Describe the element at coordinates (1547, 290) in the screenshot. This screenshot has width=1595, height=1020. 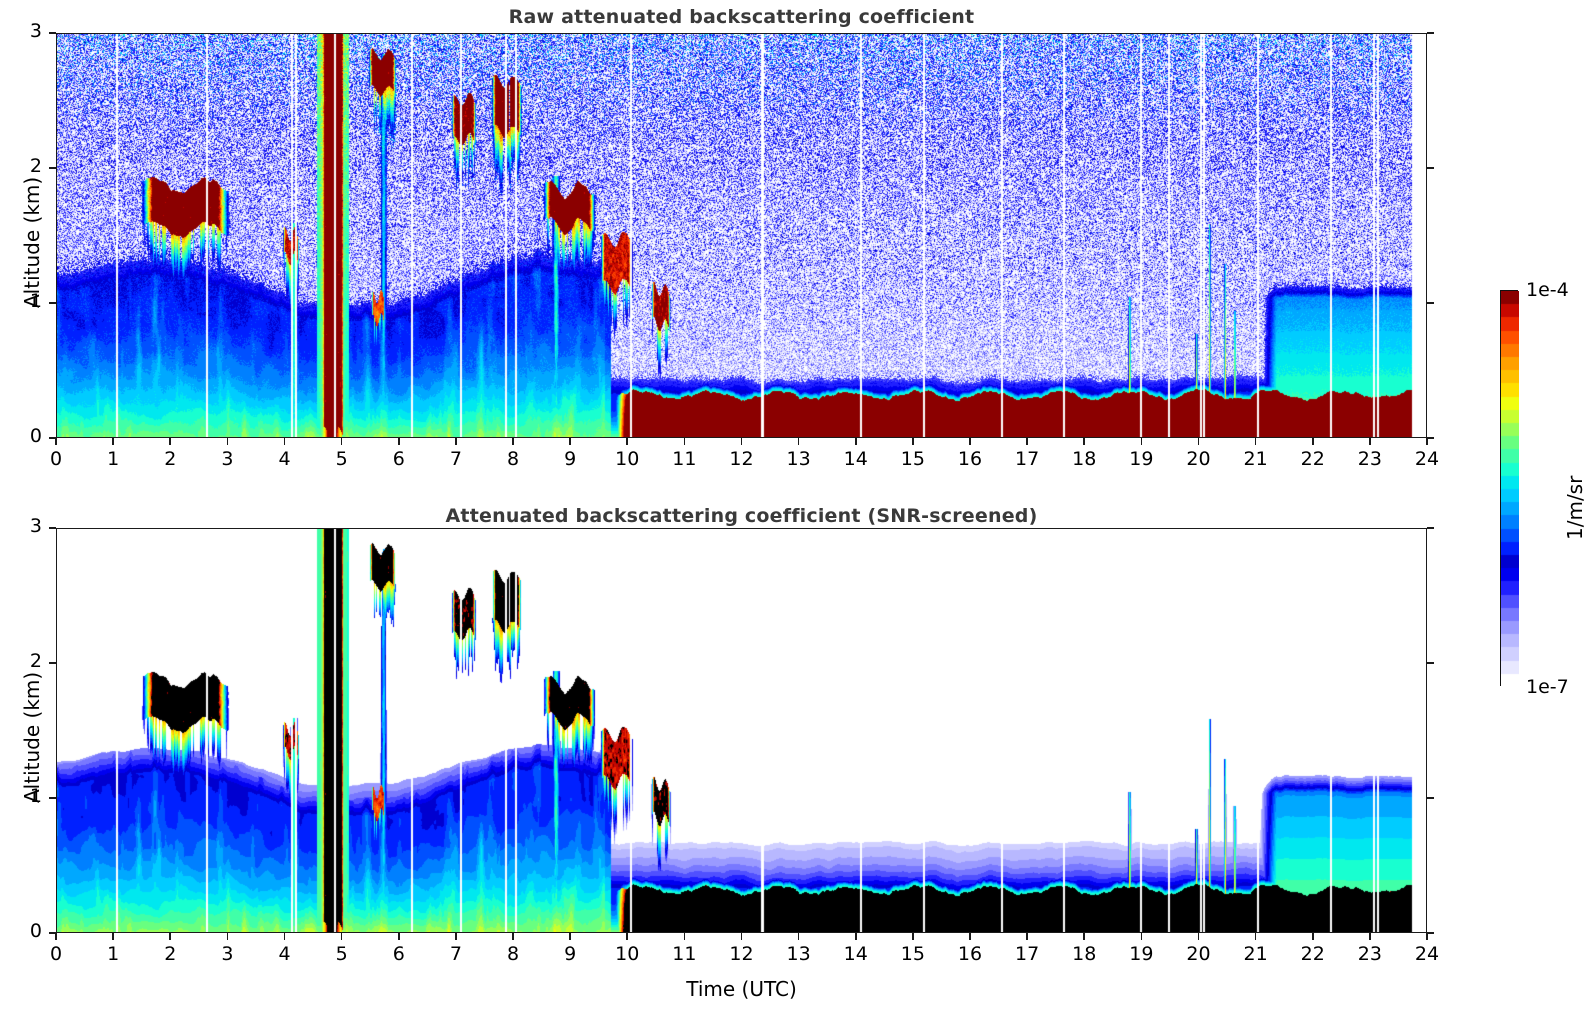
I see `colorbar-max-label: 1e-4` at that location.